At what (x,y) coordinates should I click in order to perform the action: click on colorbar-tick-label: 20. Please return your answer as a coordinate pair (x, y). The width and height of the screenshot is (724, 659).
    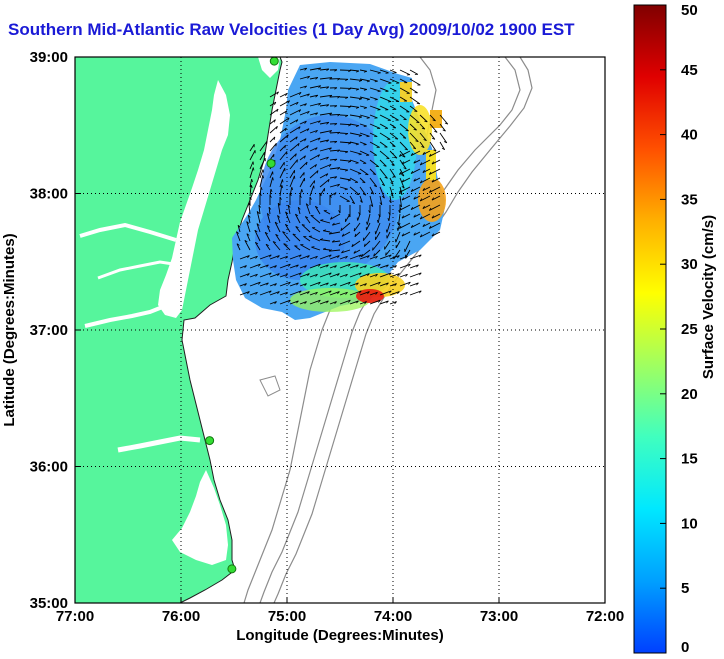
    Looking at the image, I should click on (689, 394).